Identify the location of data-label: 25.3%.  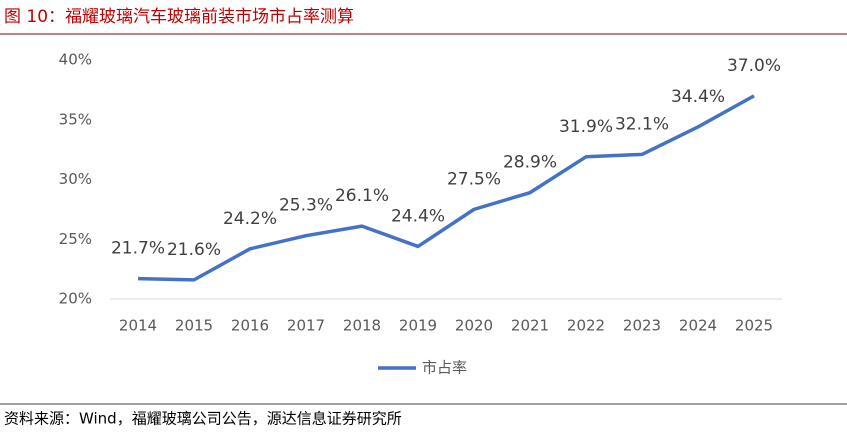
(306, 206).